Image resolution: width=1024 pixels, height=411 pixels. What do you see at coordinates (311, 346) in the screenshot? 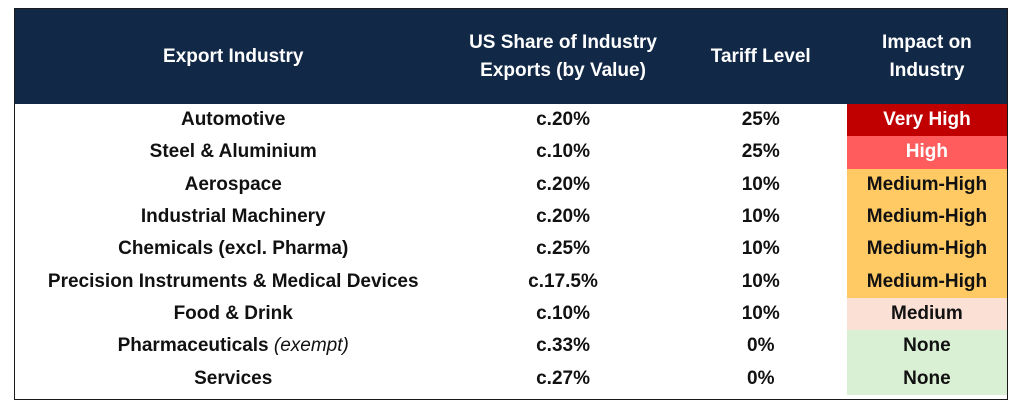
I see `industry-note: (exempt)` at bounding box center [311, 346].